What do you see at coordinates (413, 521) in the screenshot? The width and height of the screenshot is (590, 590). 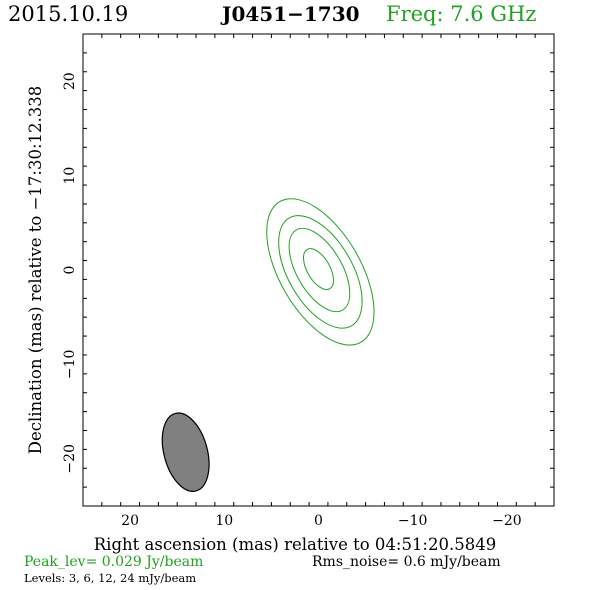 I see `x-tick-label: −10` at bounding box center [413, 521].